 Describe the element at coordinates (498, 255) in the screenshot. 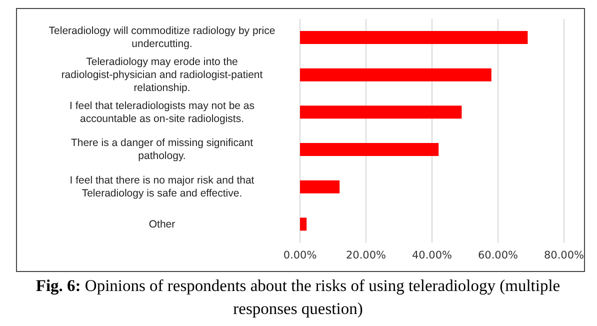

I see `x-tick-label: 60.00%` at that location.